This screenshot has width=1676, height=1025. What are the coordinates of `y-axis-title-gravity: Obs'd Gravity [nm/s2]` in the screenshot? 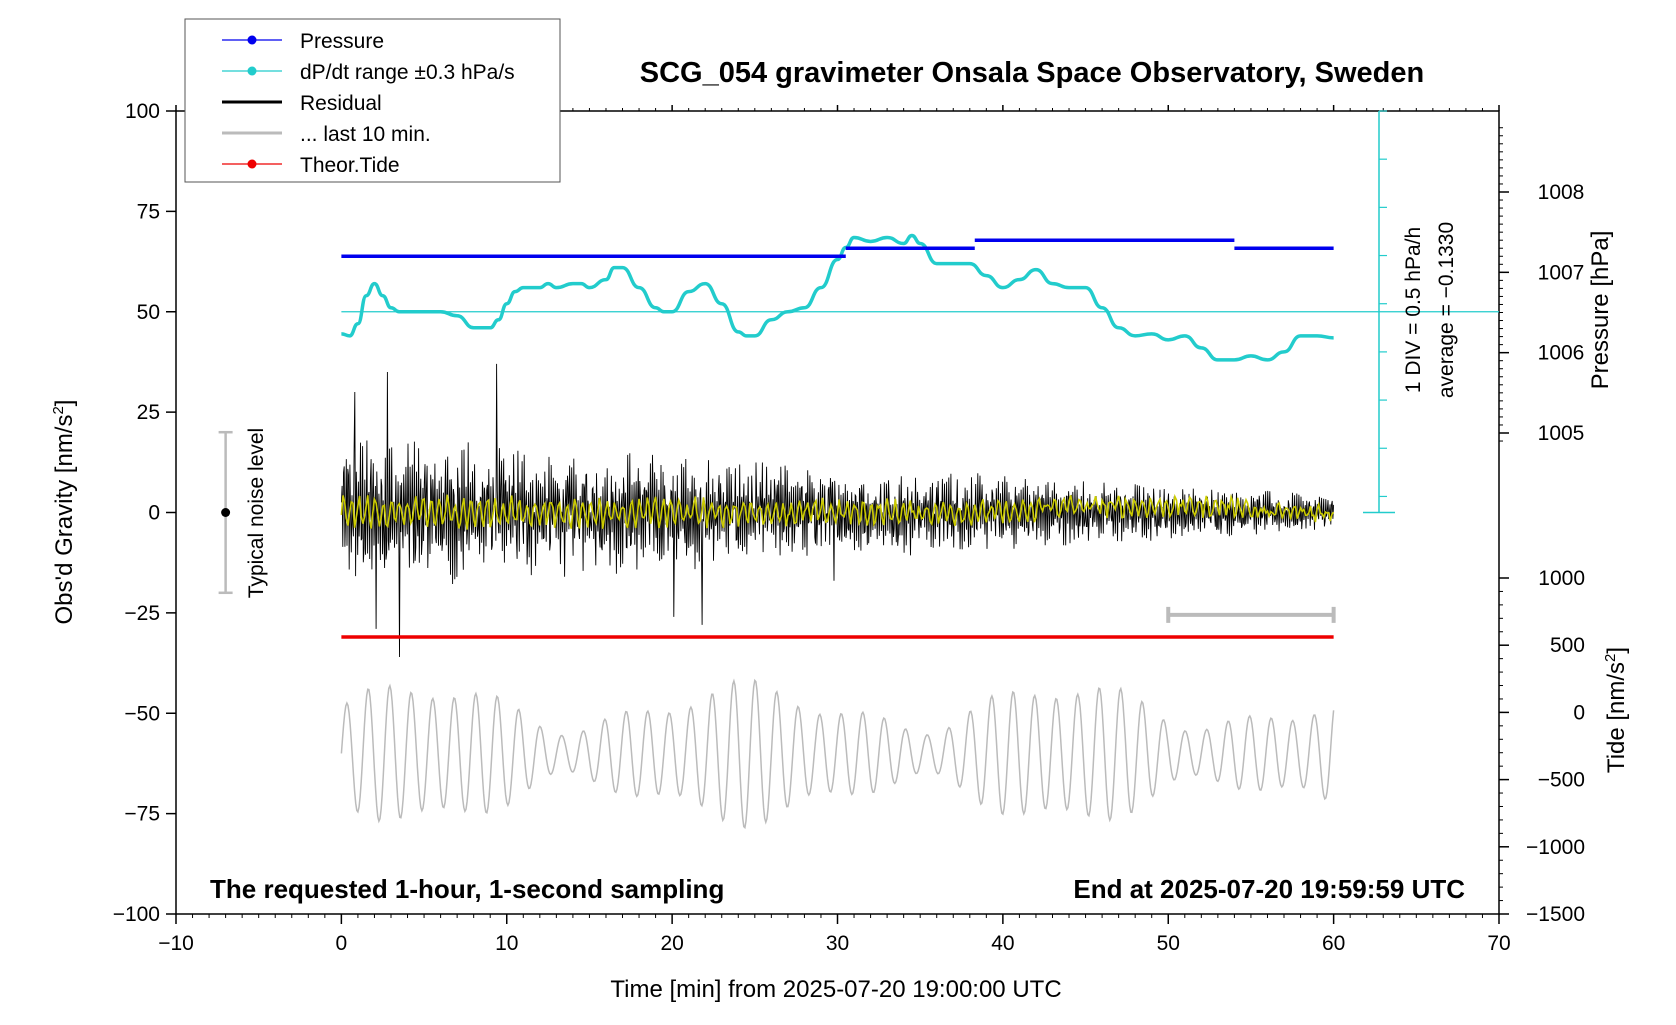 It's located at (64, 512).